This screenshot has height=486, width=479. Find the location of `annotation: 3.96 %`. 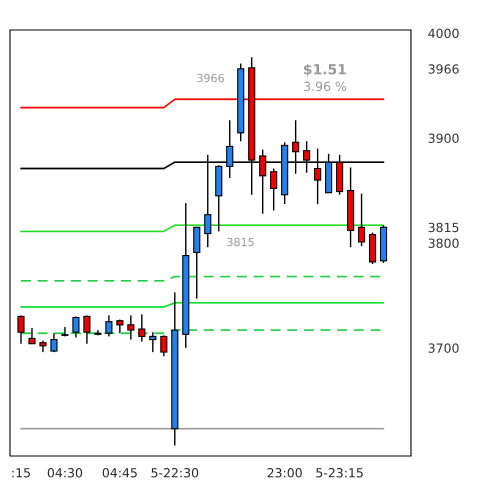

annotation: 3.96 % is located at coordinates (325, 87).